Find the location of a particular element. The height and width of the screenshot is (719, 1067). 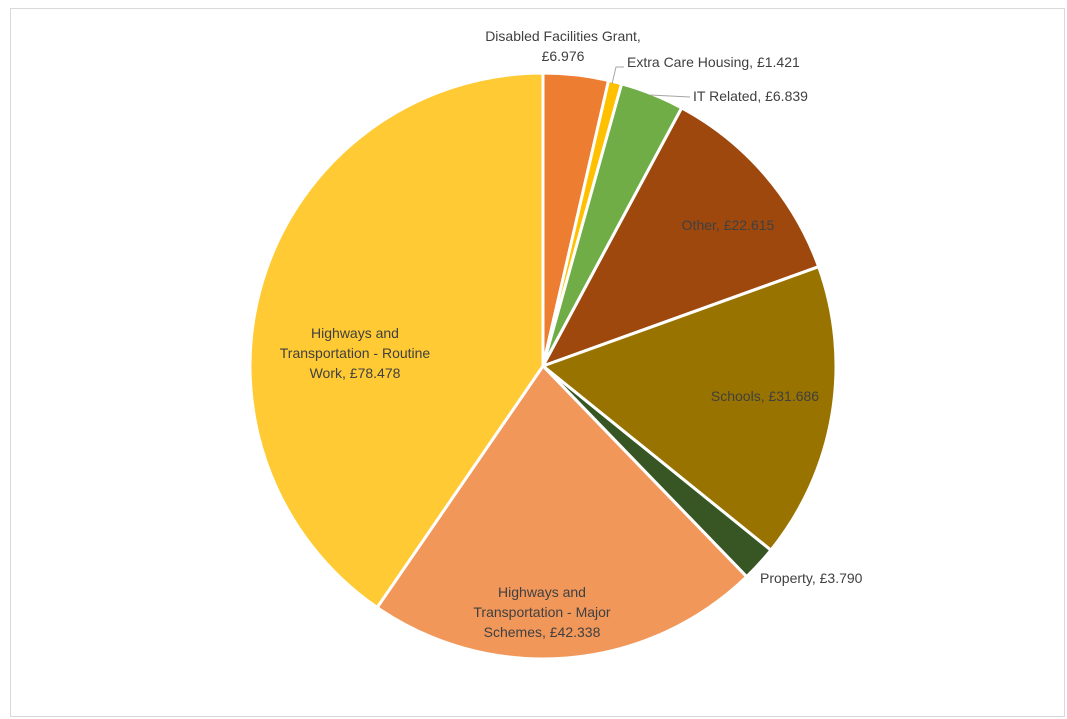

data-label-4: Schools, £31.686 is located at coordinates (765, 396).